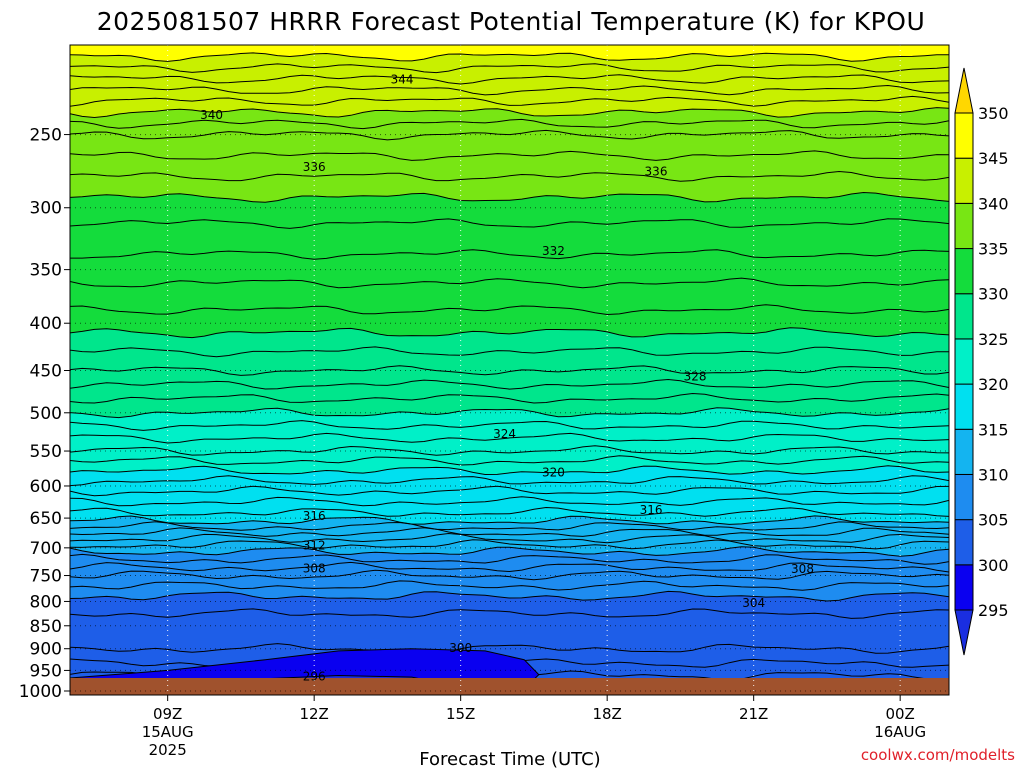  Describe the element at coordinates (402, 80) in the screenshot. I see `contour-label-344: 344` at that location.